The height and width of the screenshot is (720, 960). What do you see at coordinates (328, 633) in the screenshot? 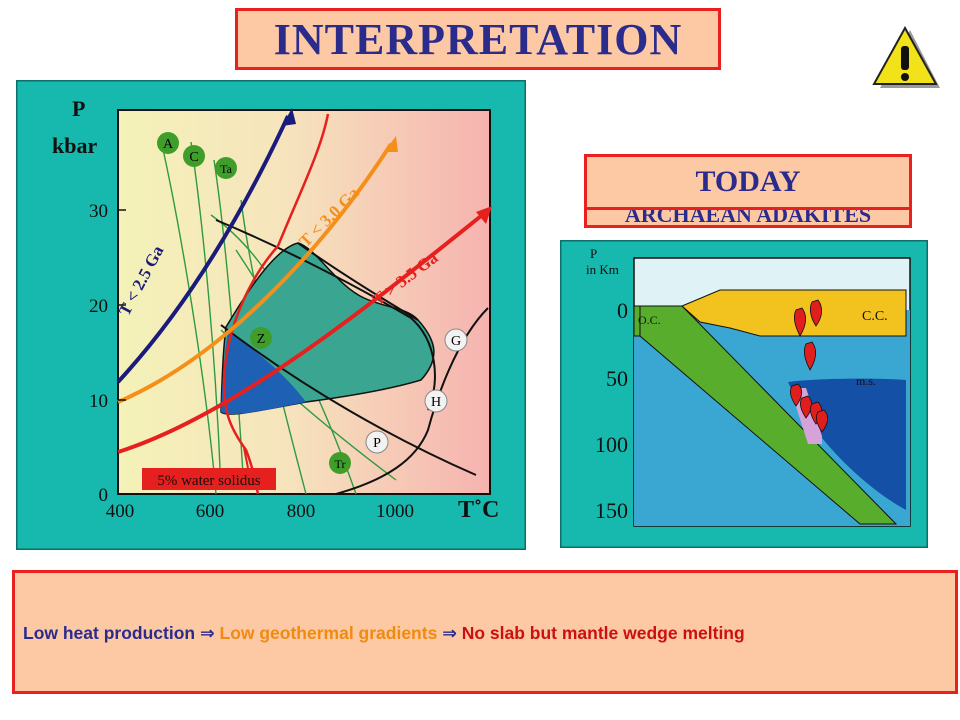
I see `summary-part-gradients: Low geothermal gradients` at bounding box center [328, 633].